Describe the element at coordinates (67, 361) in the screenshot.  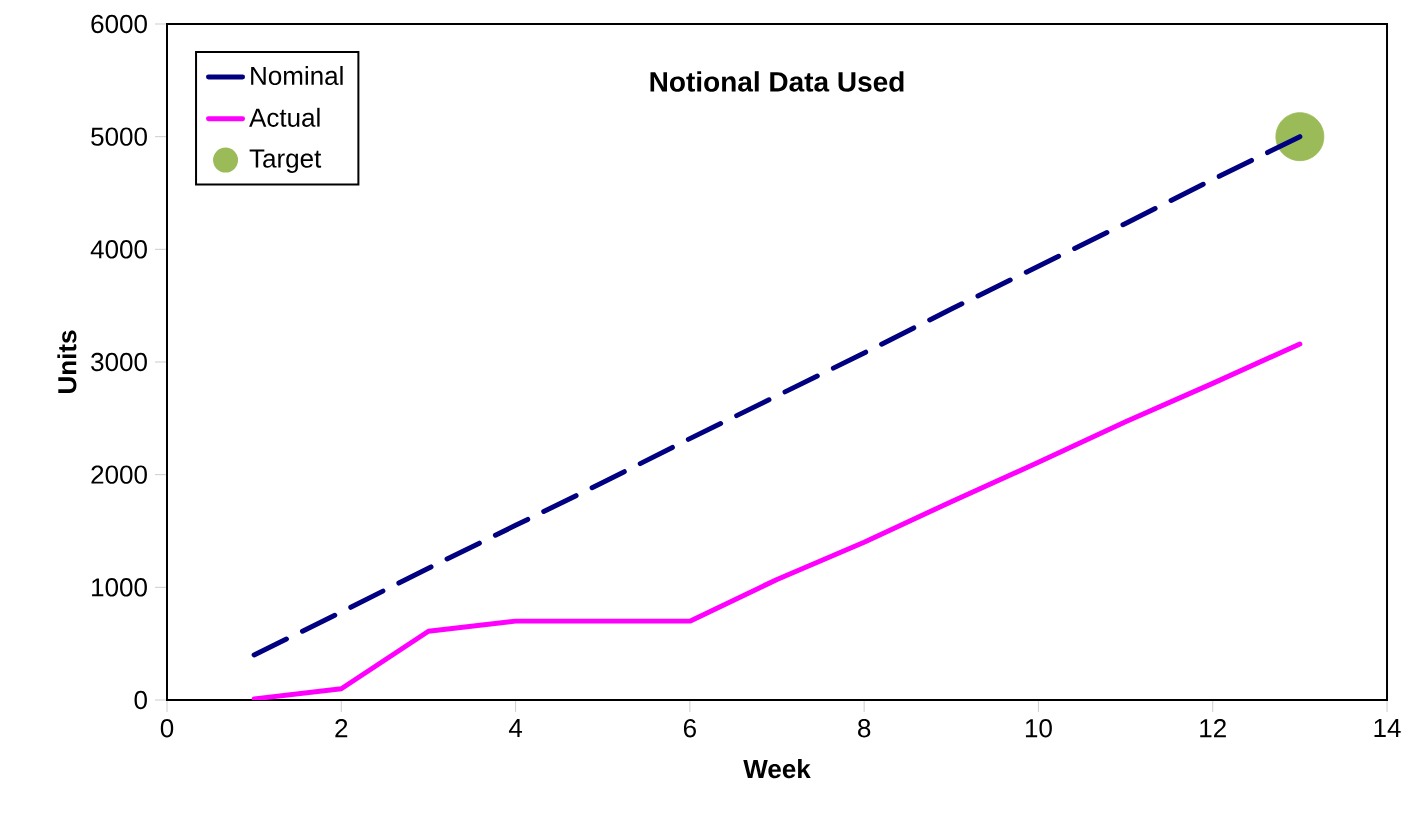
I see `y-axis-title: Units` at that location.